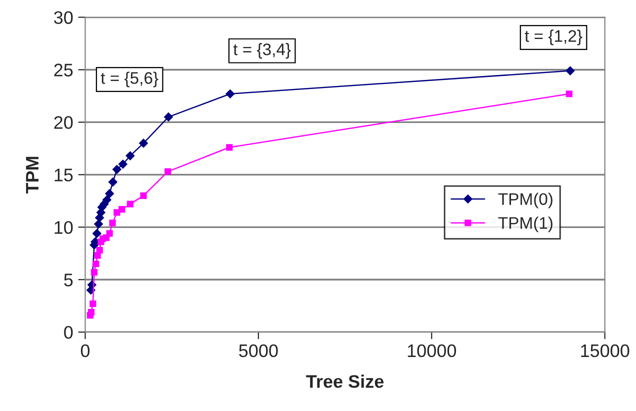 Image resolution: width=636 pixels, height=411 pixels. Describe the element at coordinates (63, 227) in the screenshot. I see `y-tick-label: 10` at that location.